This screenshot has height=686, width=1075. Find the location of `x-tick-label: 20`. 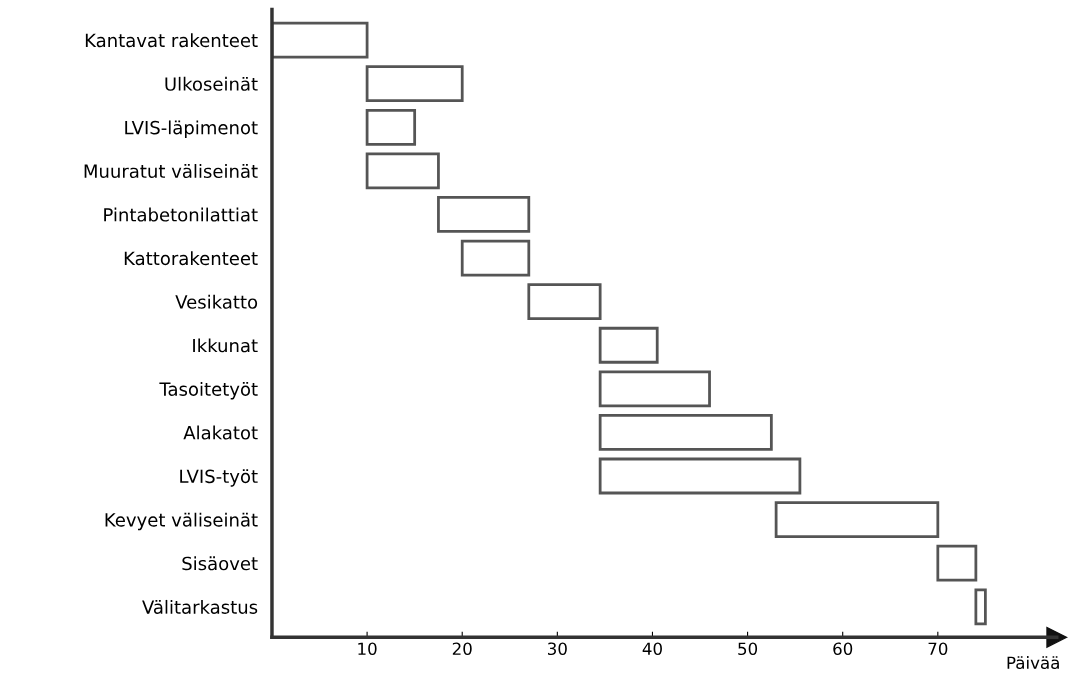

x-tick-label: 20 is located at coordinates (462, 649).